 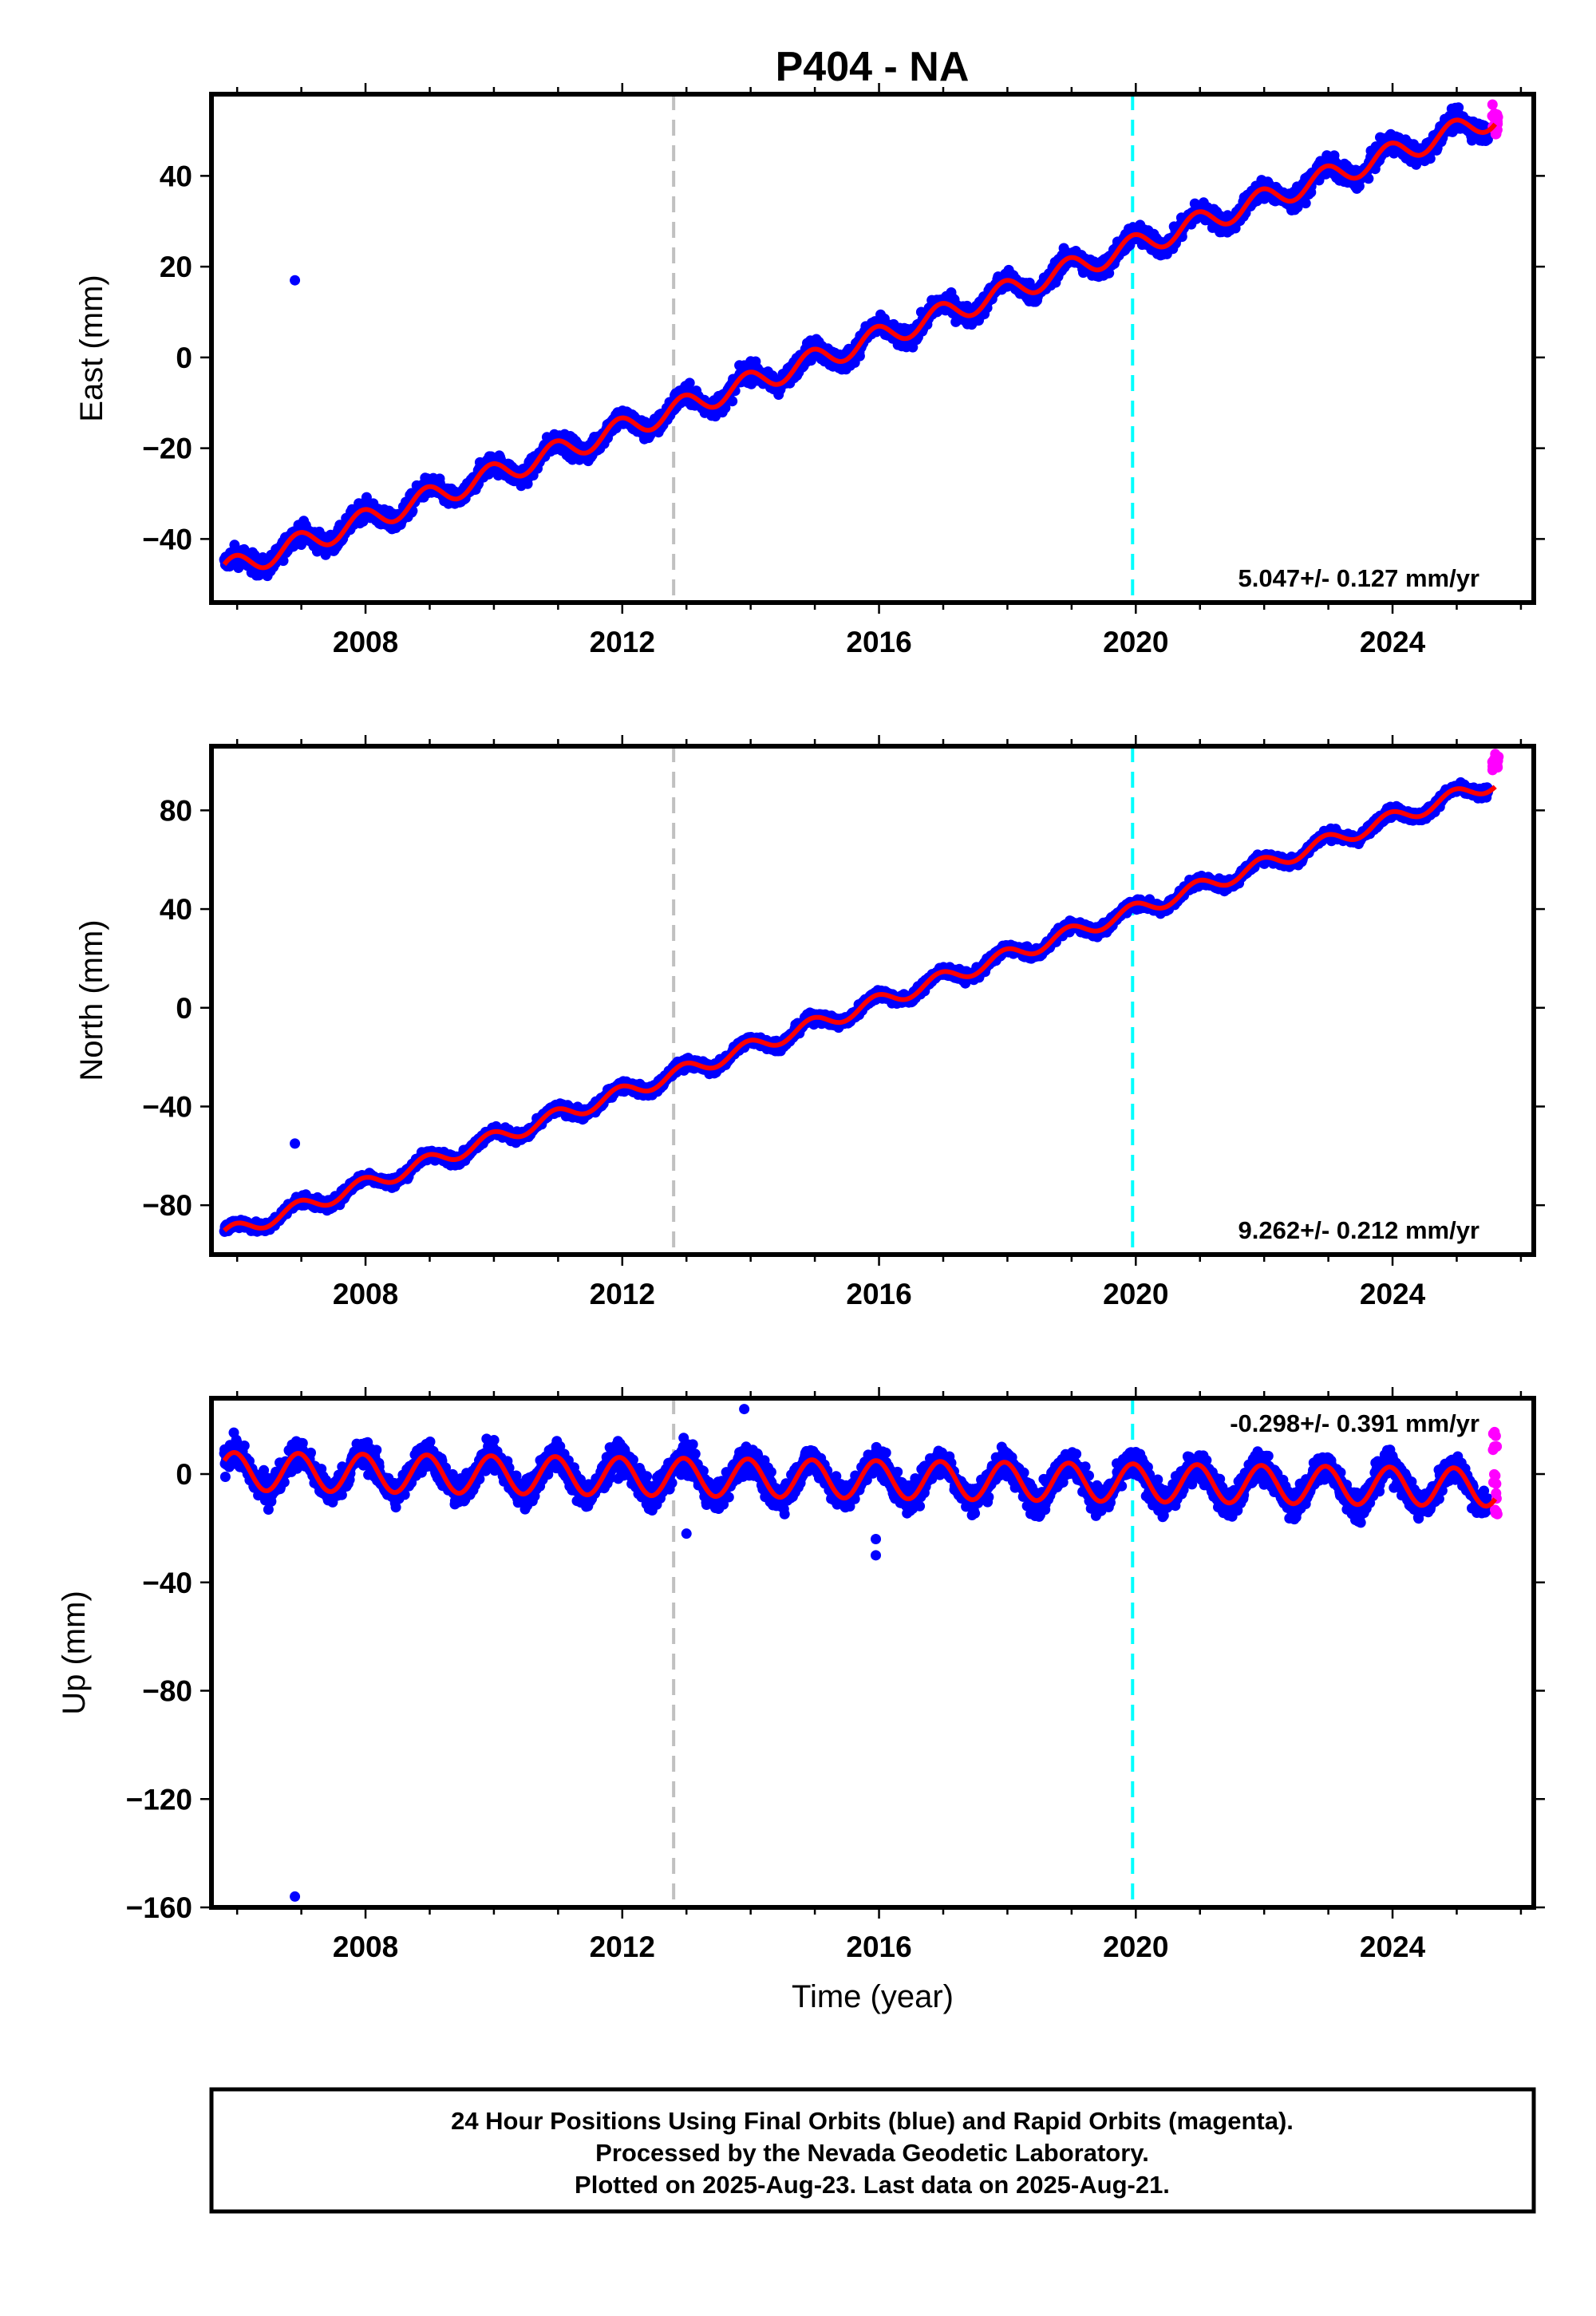 I want to click on x-tick-label: 2008, so click(x=365, y=642).